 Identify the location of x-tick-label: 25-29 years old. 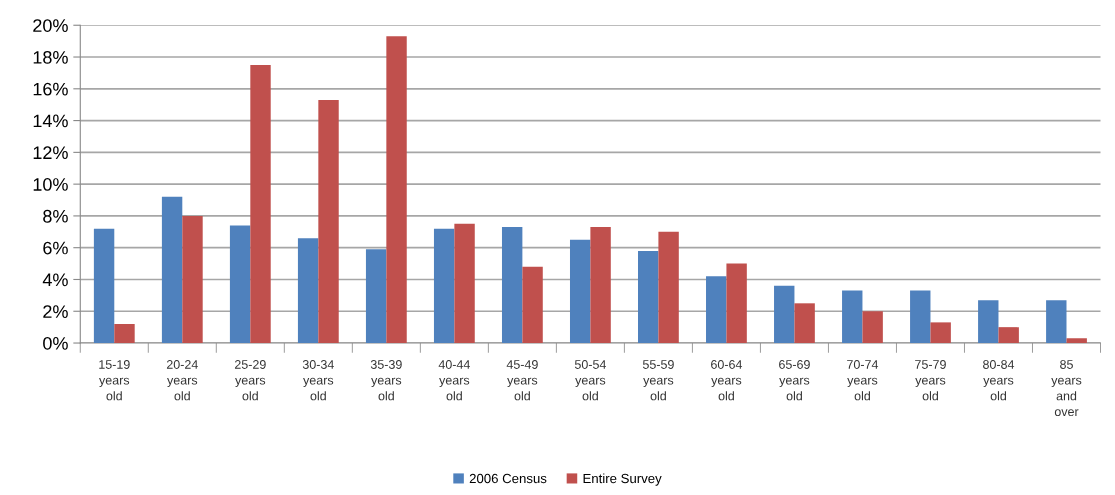
(250, 380).